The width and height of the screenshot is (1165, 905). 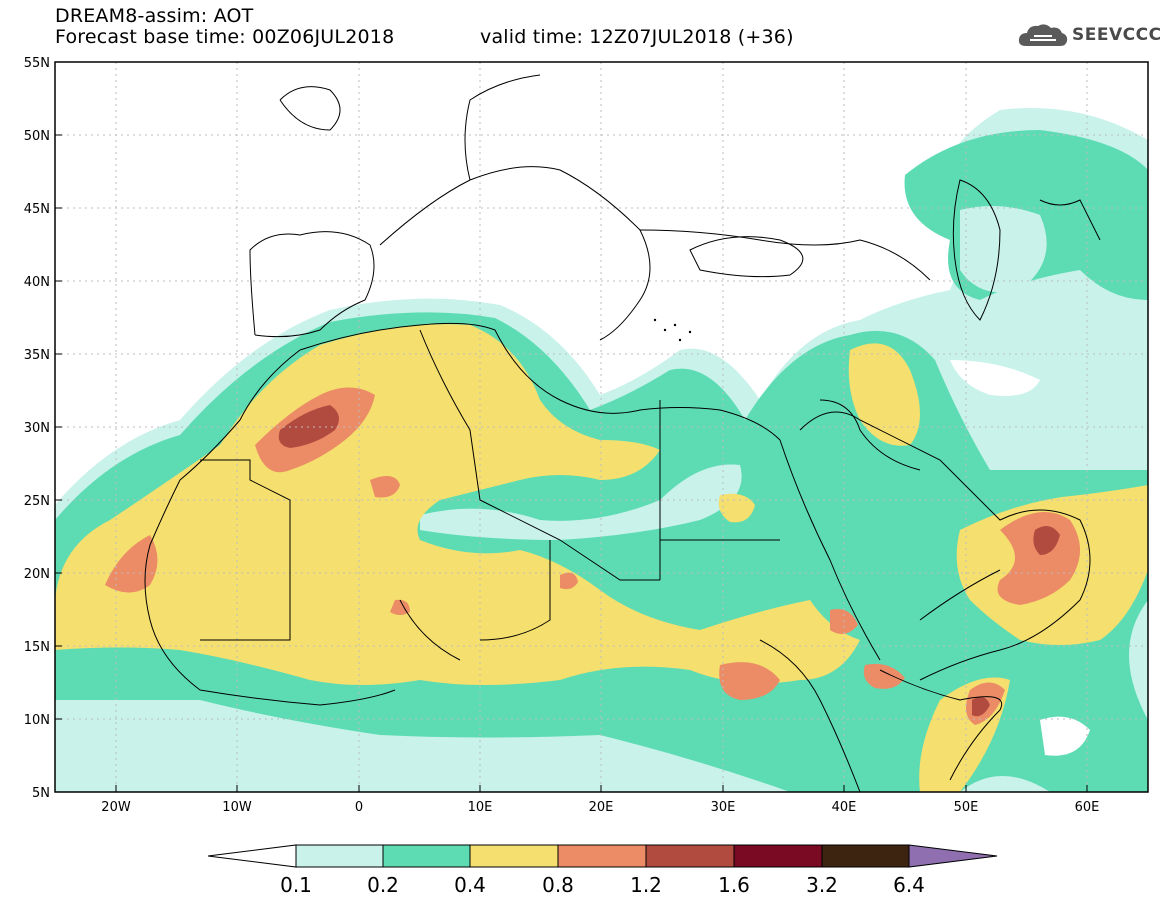 I want to click on lon-label: 30E, so click(x=723, y=807).